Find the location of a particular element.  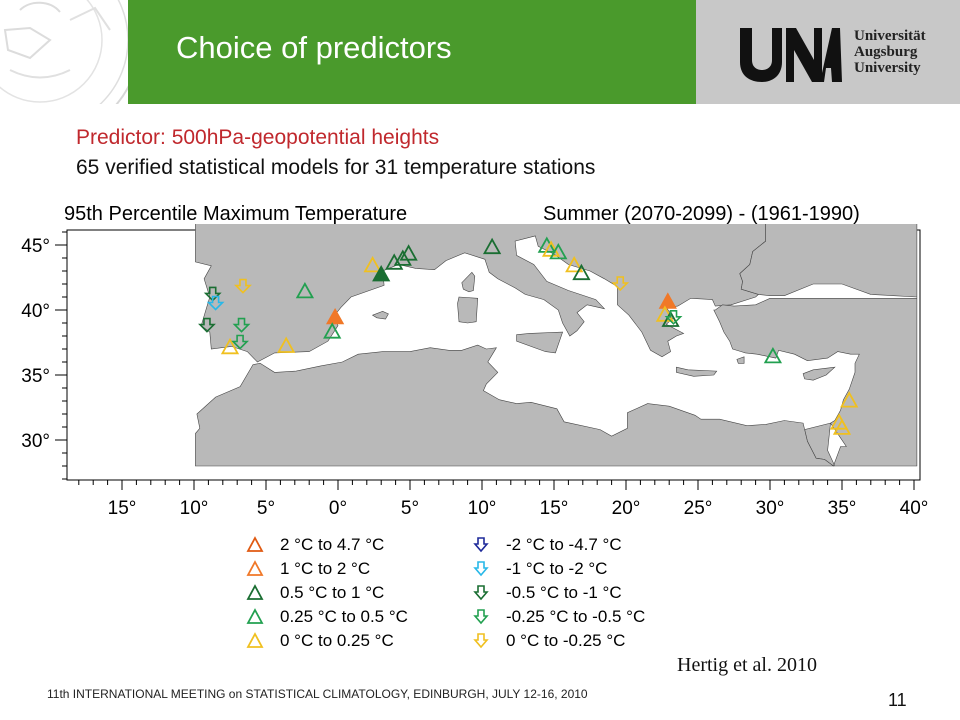

legend-item: 0.25 °C to 0.5 °C is located at coordinates (327, 617).